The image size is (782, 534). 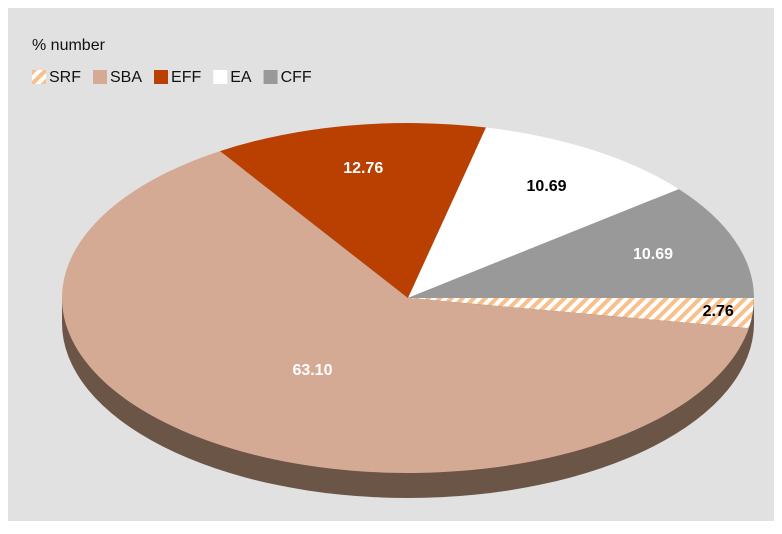 What do you see at coordinates (718, 311) in the screenshot?
I see `data-label: 2.76` at bounding box center [718, 311].